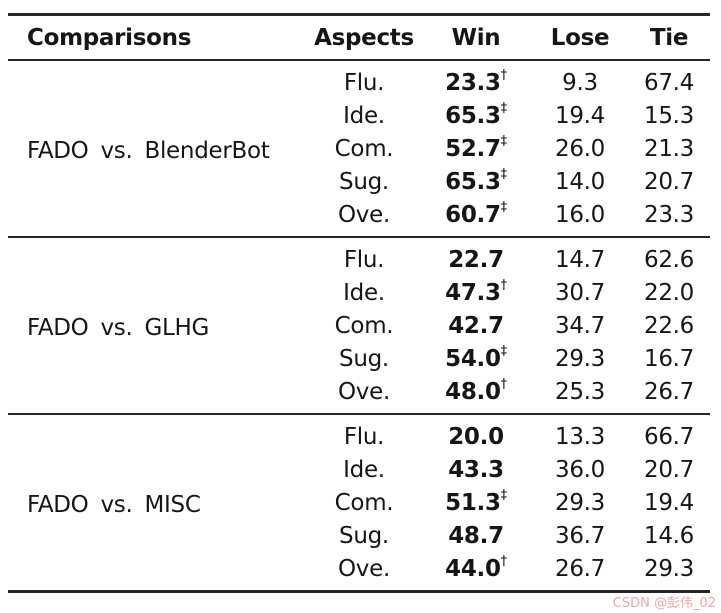 This screenshot has height=613, width=721. What do you see at coordinates (580, 37) in the screenshot?
I see `header-lose: Lose` at bounding box center [580, 37].